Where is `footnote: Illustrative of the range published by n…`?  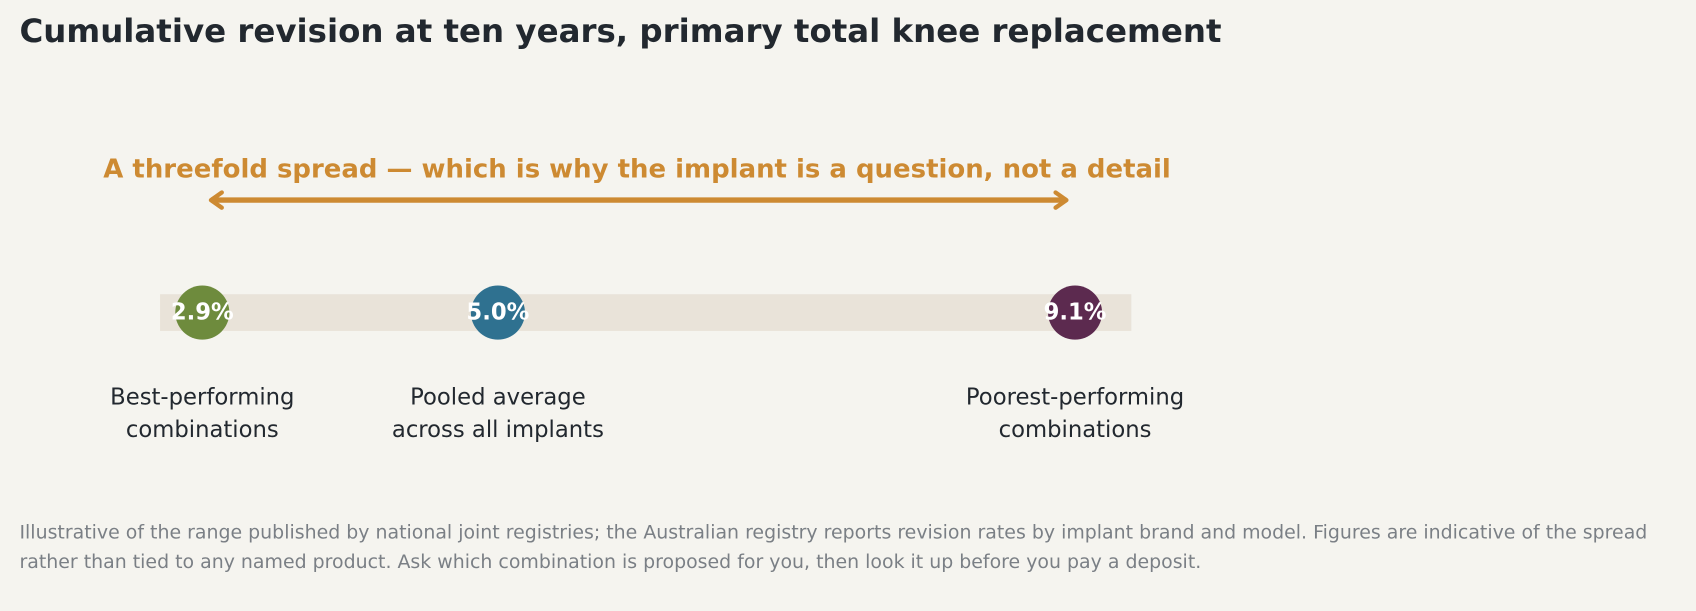
footnote: Illustrative of the range published by n… is located at coordinates (833, 548).